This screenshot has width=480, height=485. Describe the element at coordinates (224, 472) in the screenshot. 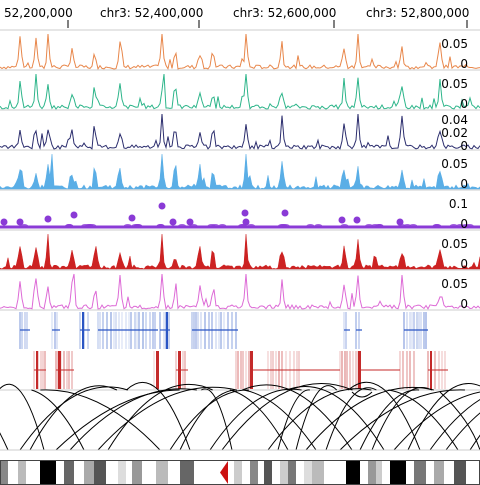

I see `centromere-marker` at that location.